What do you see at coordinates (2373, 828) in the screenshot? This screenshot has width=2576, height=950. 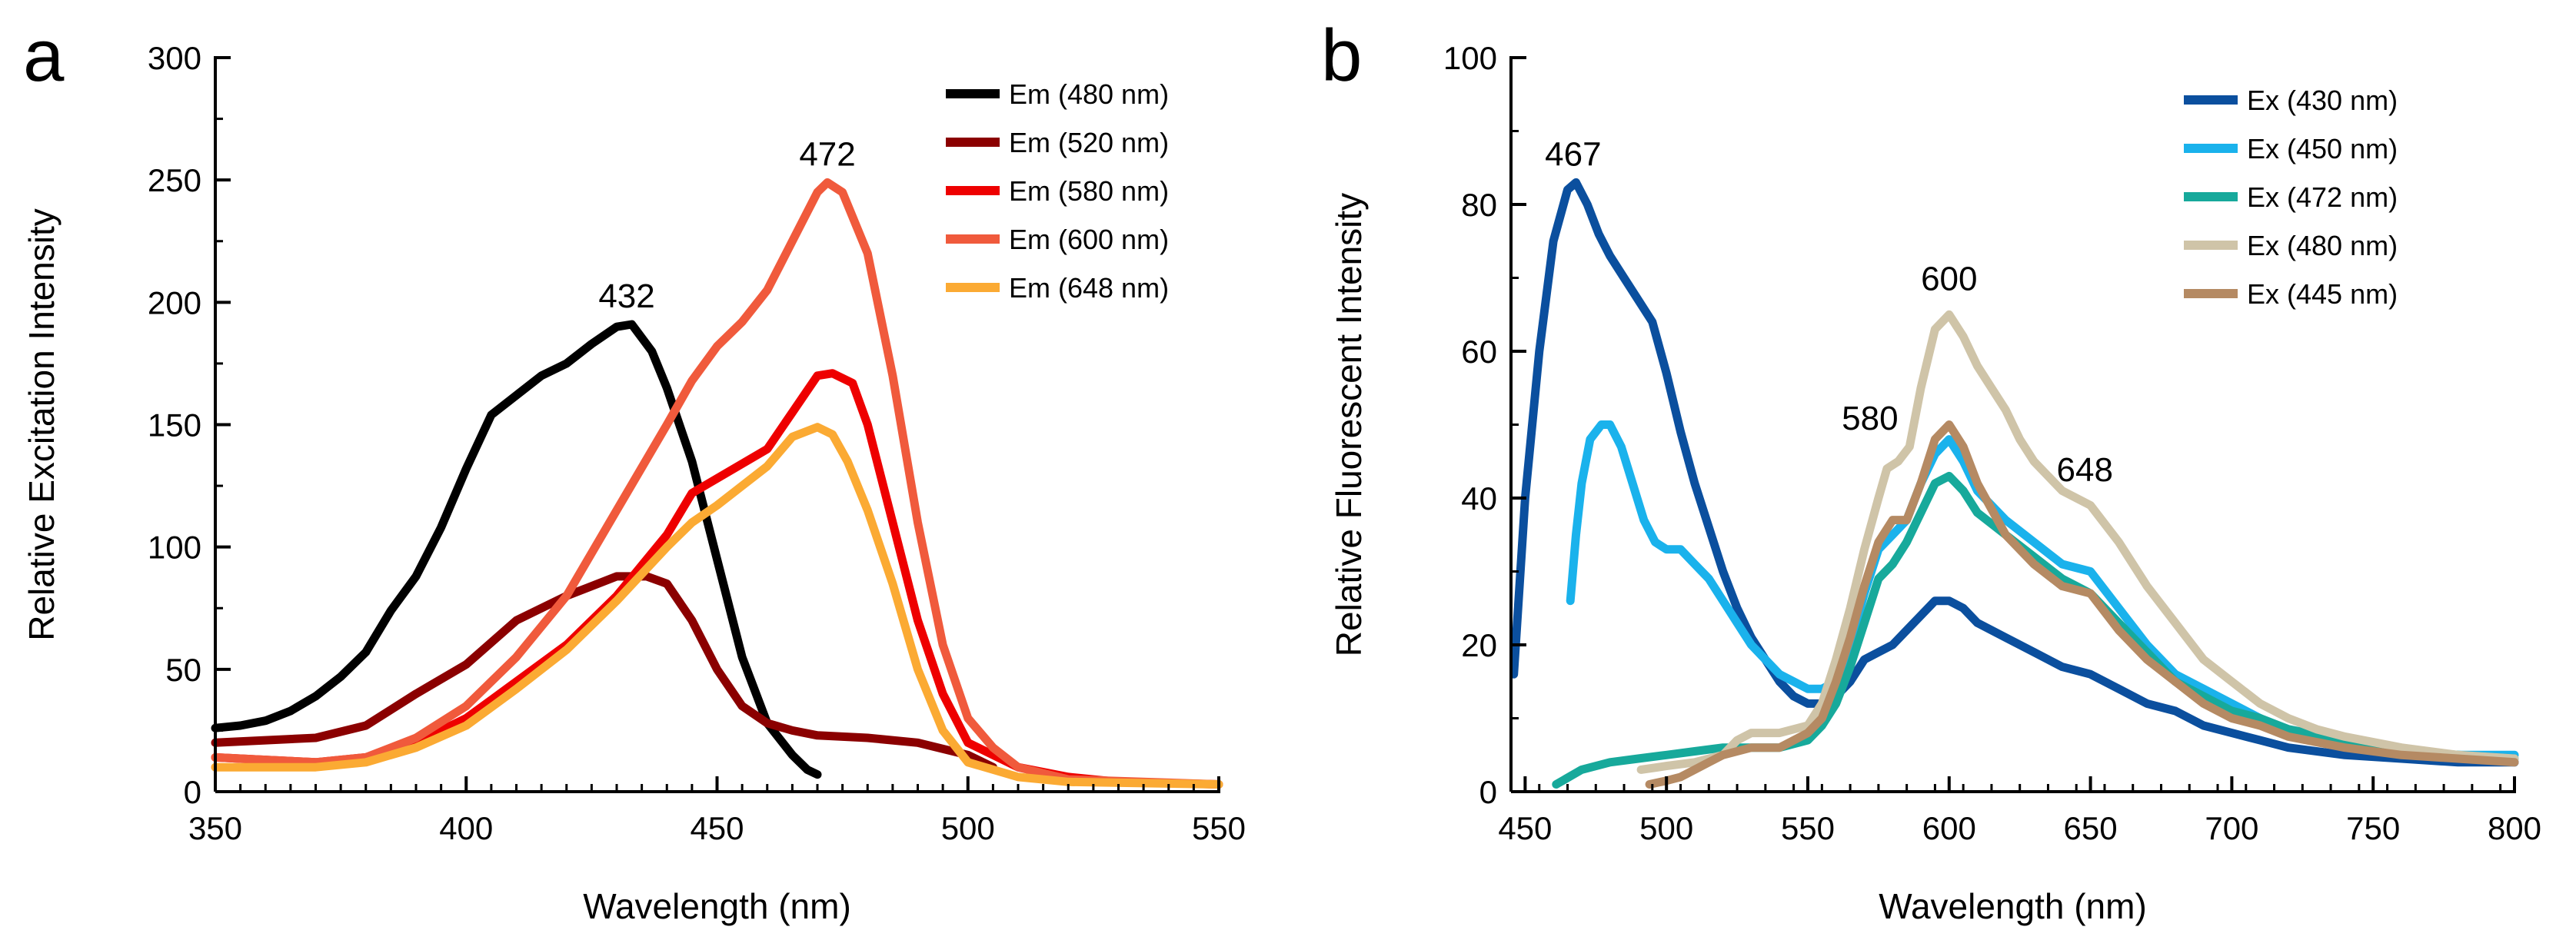 I see `x-tick-label: 750` at bounding box center [2373, 828].